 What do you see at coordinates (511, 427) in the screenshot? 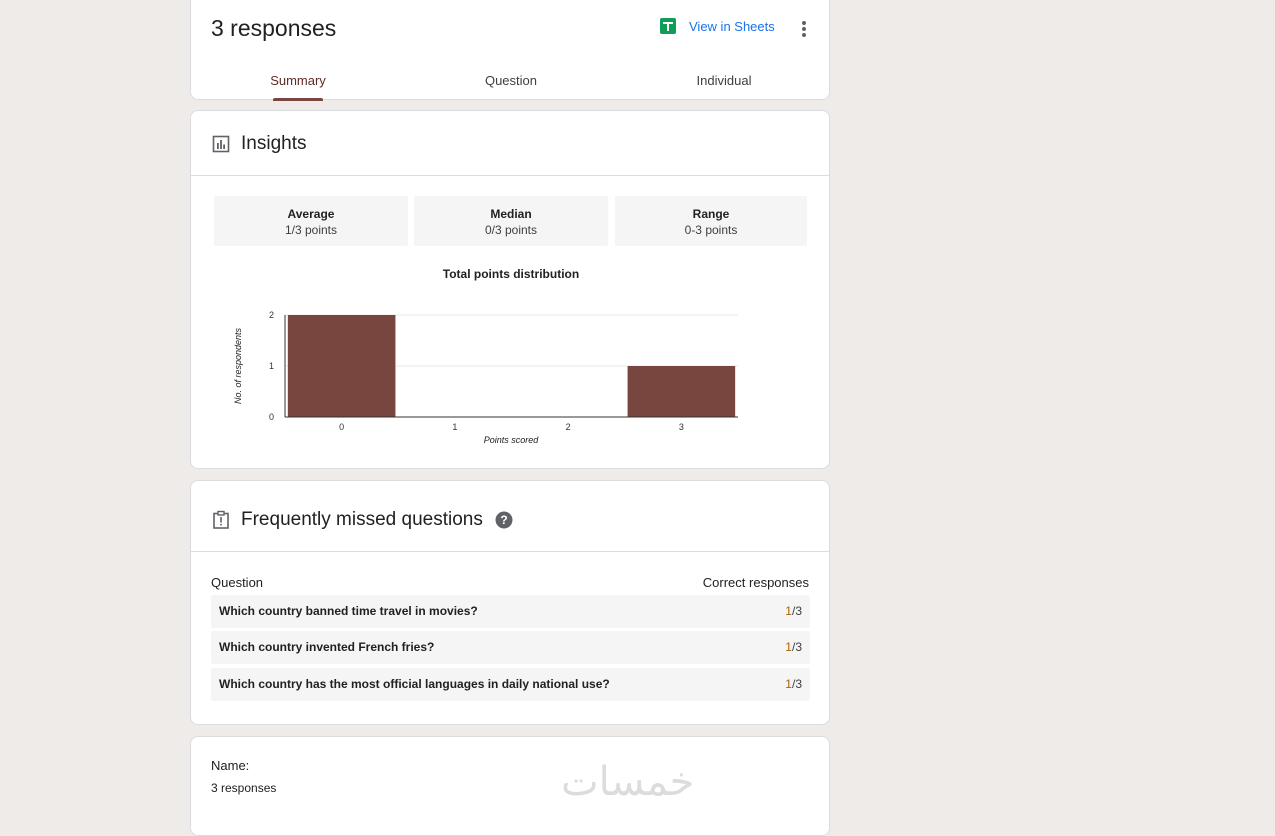
I see `chart-x-ticks: 0 1 2 3` at bounding box center [511, 427].